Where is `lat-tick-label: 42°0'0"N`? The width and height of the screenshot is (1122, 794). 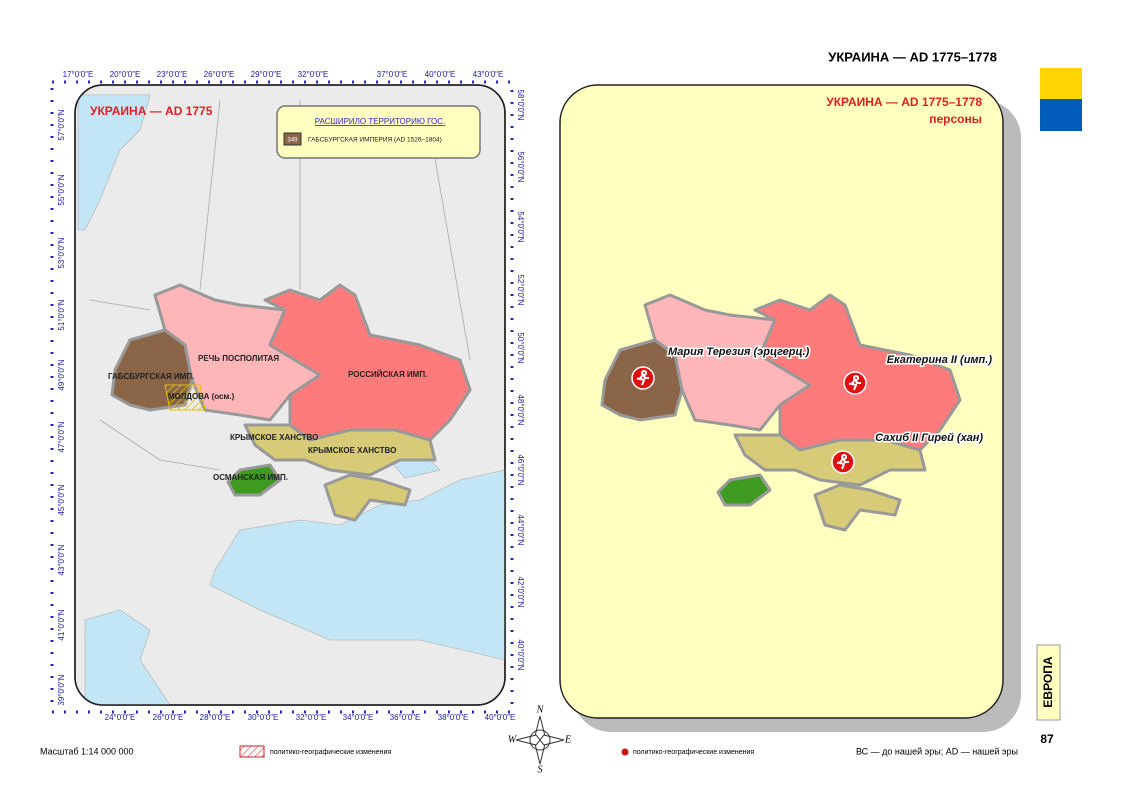 lat-tick-label: 42°0'0"N is located at coordinates (520, 591).